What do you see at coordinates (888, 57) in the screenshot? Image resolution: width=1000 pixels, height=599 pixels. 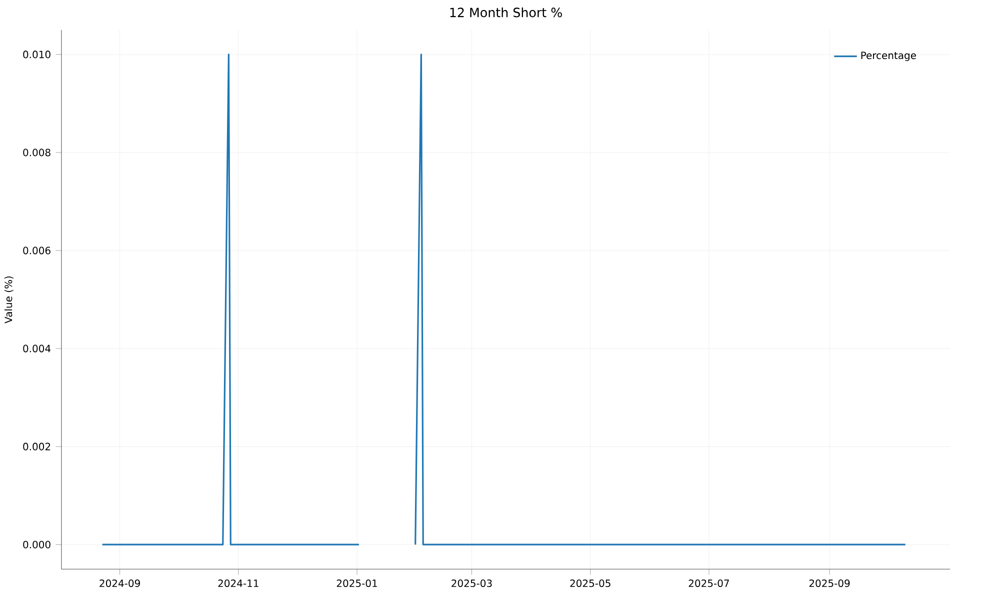 I see `legend-label: Percentage` at bounding box center [888, 57].